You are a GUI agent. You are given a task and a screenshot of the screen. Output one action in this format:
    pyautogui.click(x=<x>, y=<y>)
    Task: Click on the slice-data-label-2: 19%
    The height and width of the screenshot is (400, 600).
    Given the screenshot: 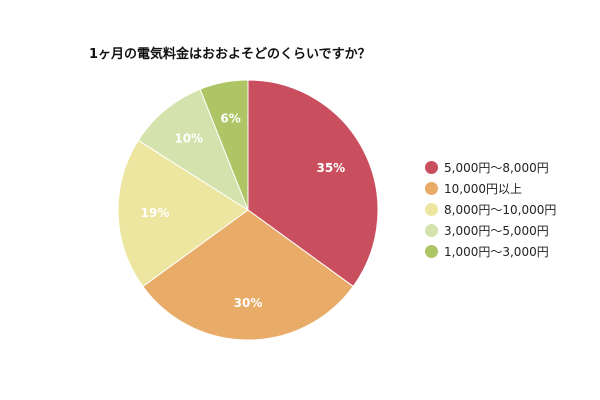 What is the action you would take?
    pyautogui.click(x=155, y=213)
    